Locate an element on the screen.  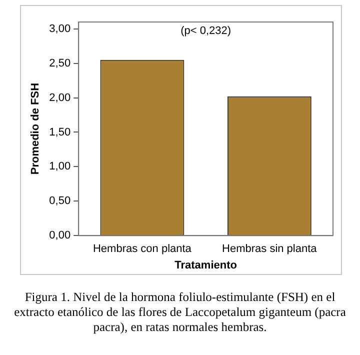
y-tick-label: 2,50 is located at coordinates (60, 63).